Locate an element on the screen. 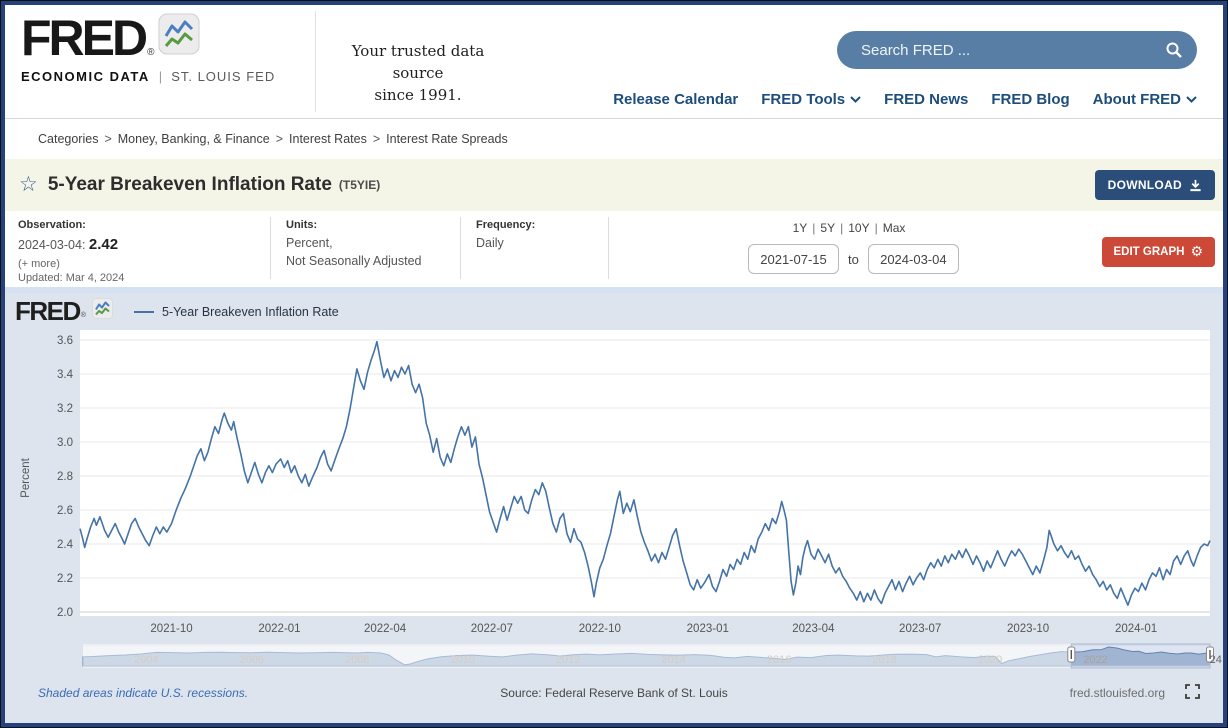  navigator-year-label: 2016 is located at coordinates (779, 660).